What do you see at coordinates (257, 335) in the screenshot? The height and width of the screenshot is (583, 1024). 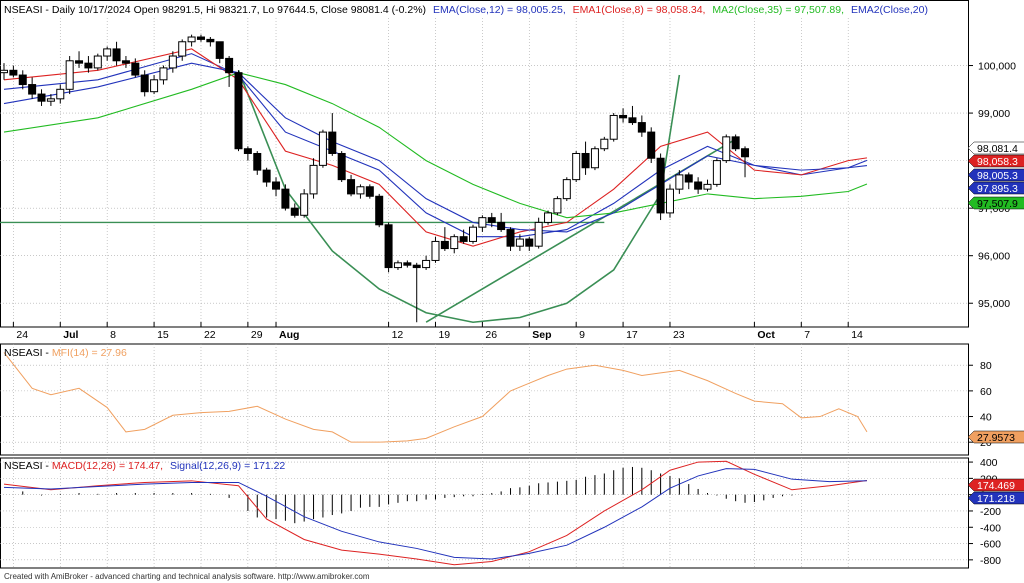 I see `date-tick-label: 29` at bounding box center [257, 335].